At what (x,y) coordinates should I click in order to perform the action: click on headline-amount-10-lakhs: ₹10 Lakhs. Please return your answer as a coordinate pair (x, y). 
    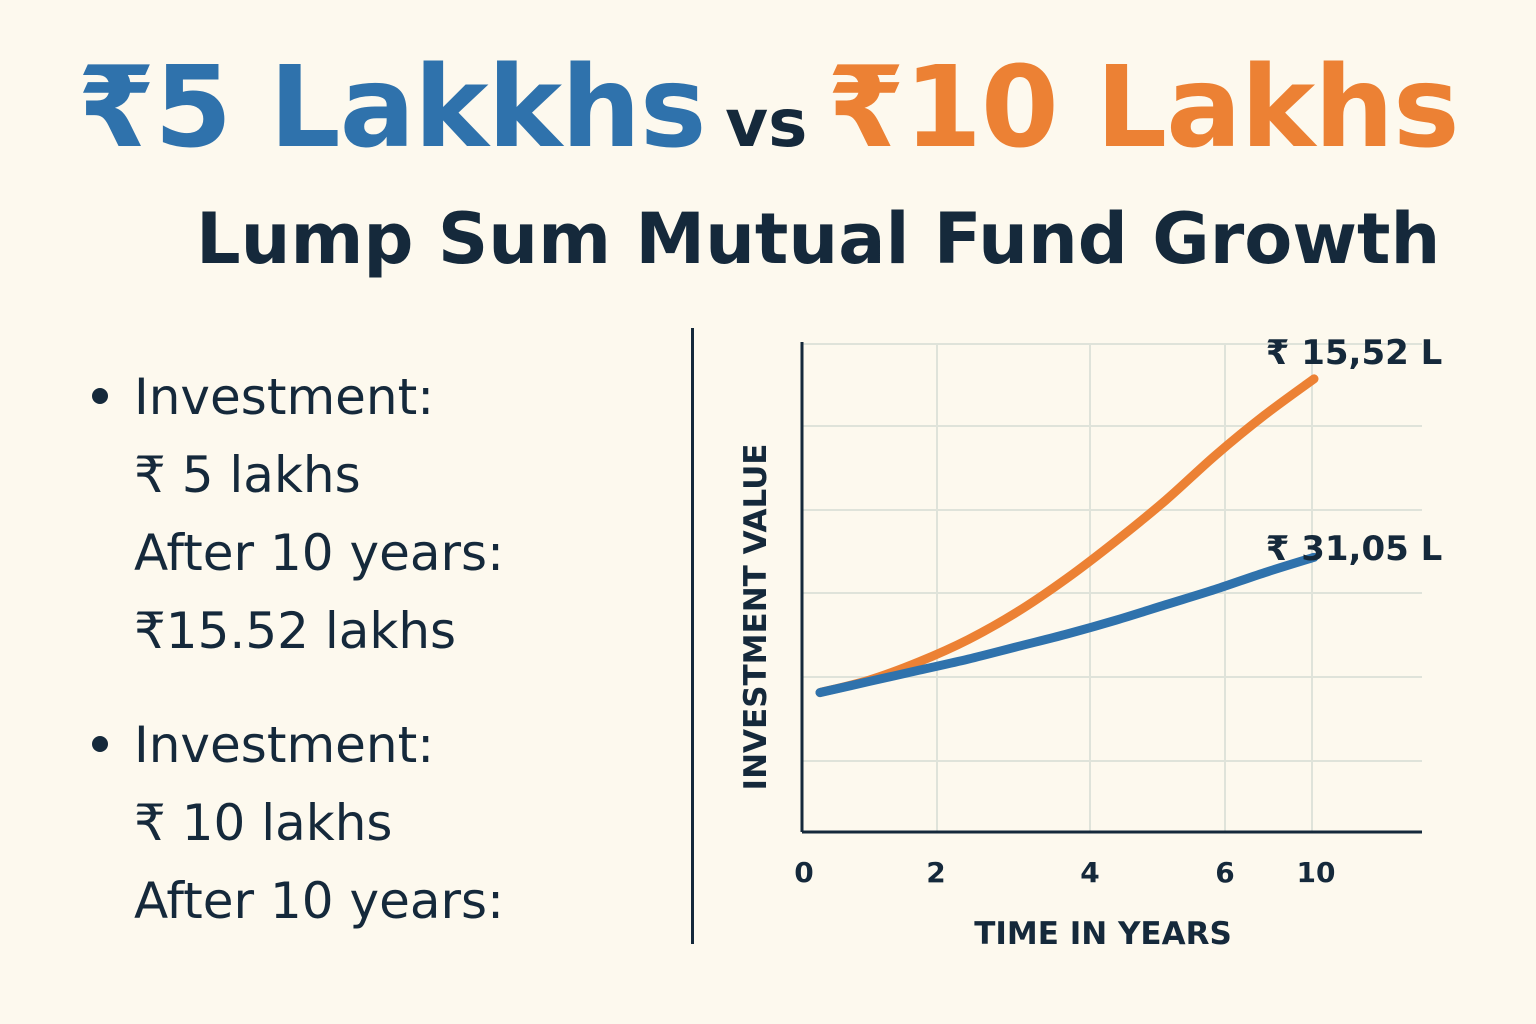
    Looking at the image, I should click on (1143, 108).